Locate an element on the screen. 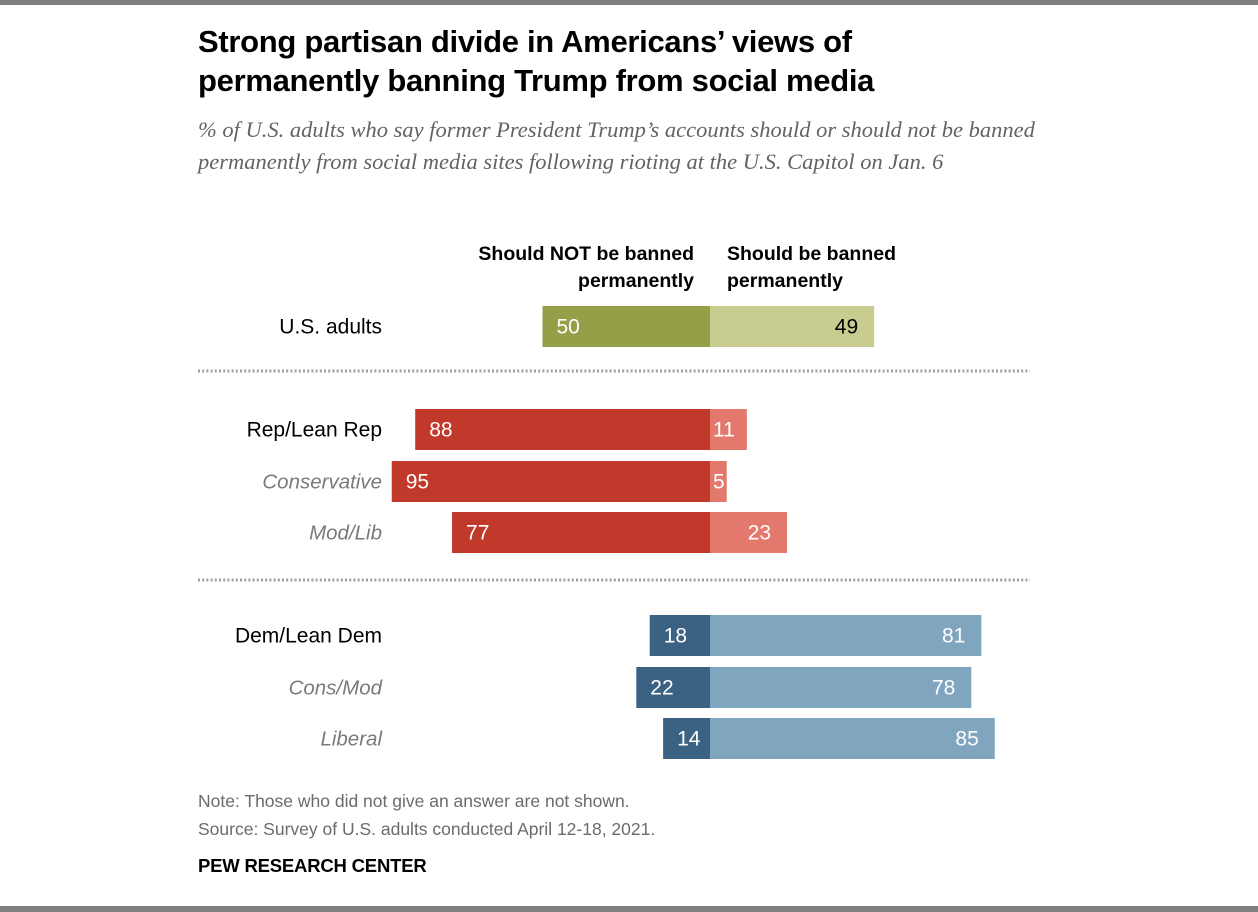 This screenshot has height=912, width=1258. bar-not-banned-rep-lean-rep is located at coordinates (562, 429).